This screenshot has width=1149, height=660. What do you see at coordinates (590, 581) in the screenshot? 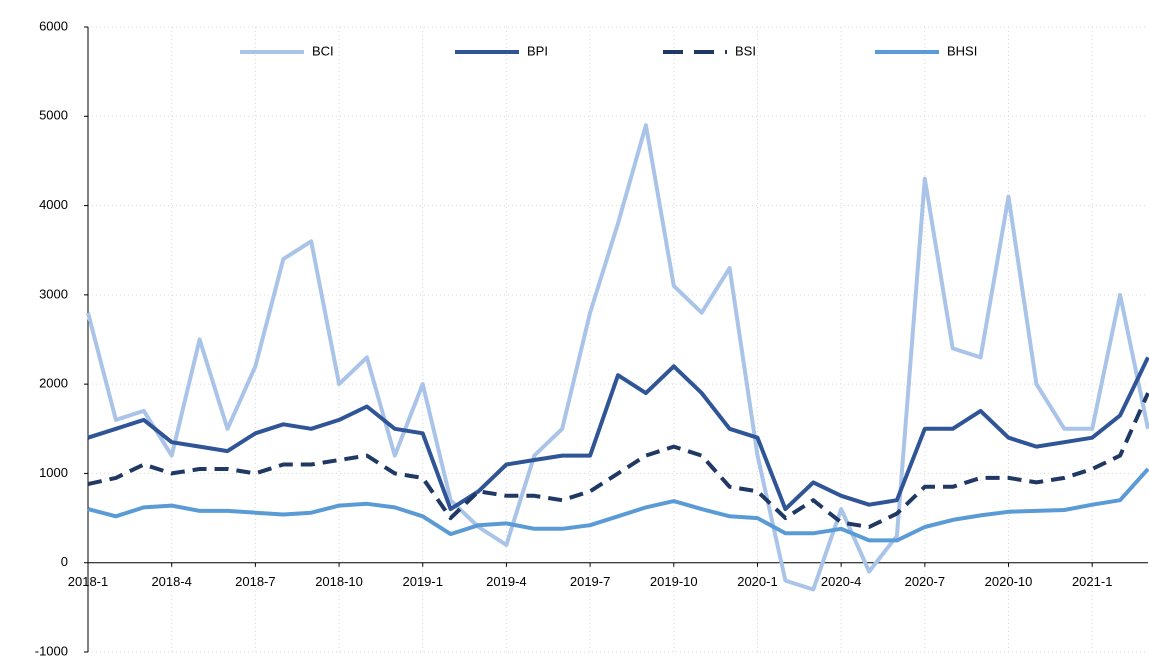
I see `x-tick-label: 2019-7` at bounding box center [590, 581].